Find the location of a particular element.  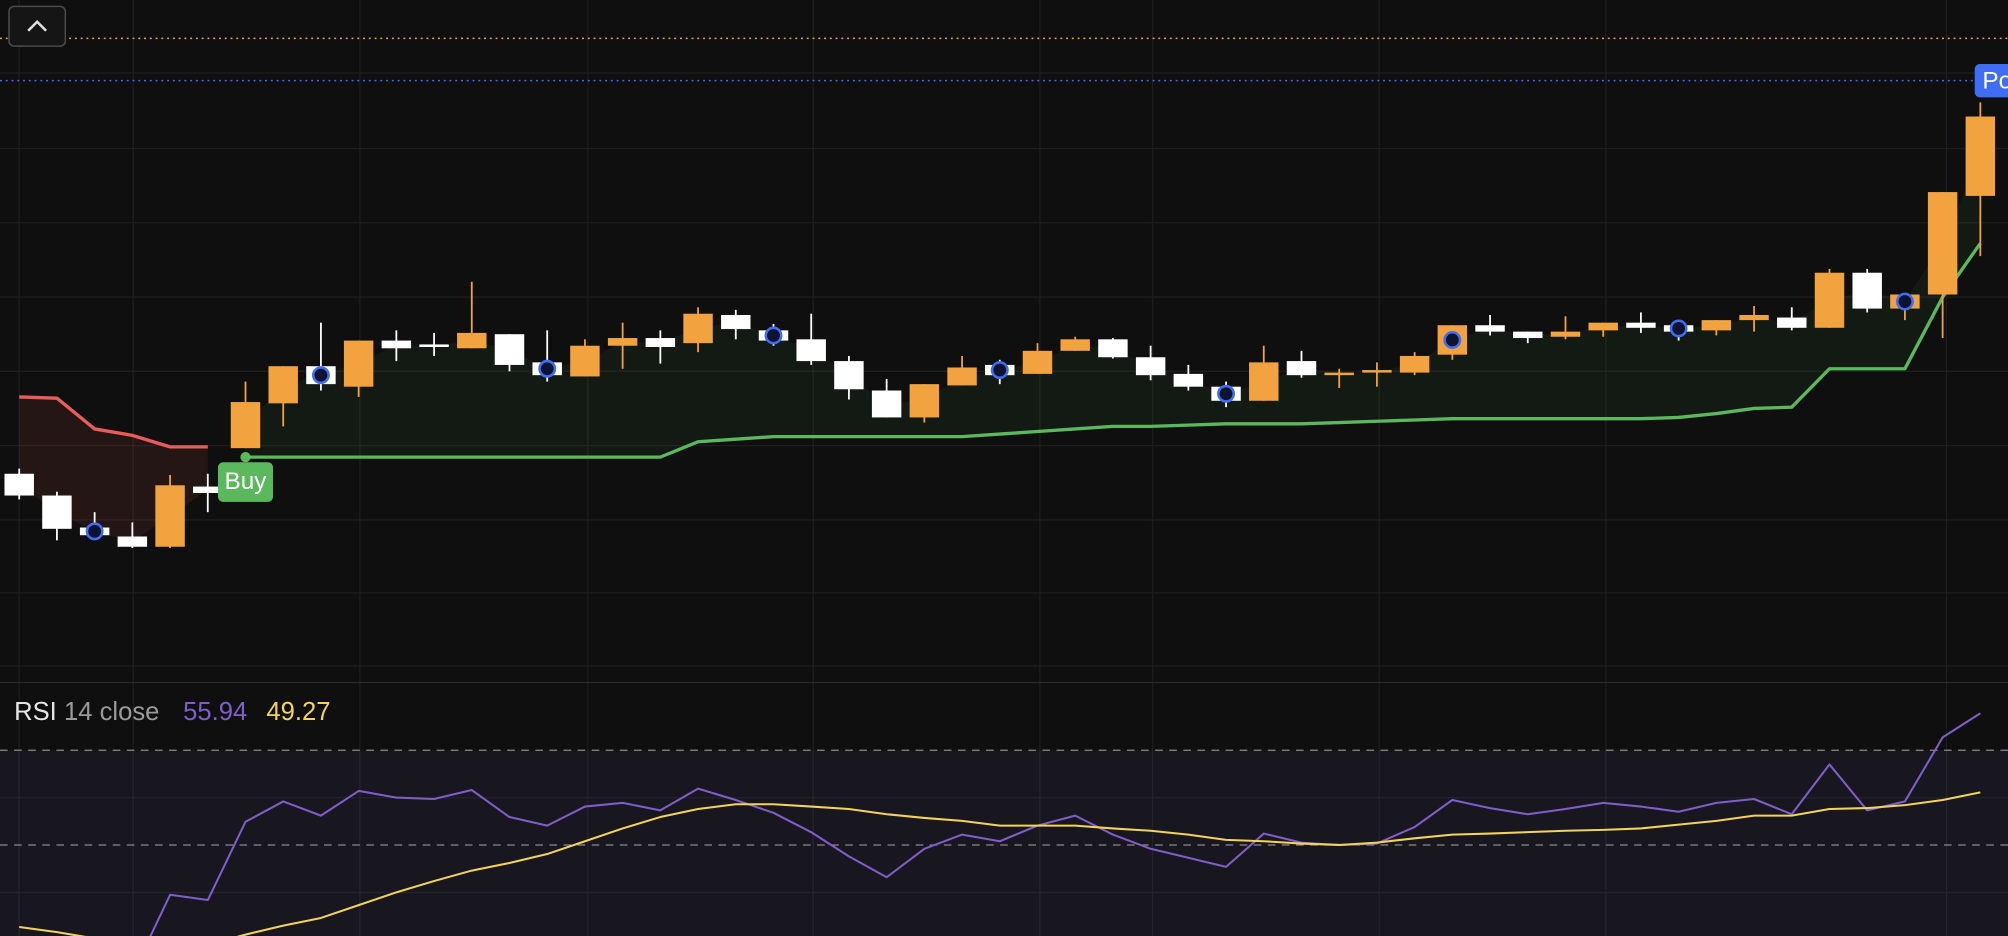

legend-value: 55.94 is located at coordinates (215, 712).